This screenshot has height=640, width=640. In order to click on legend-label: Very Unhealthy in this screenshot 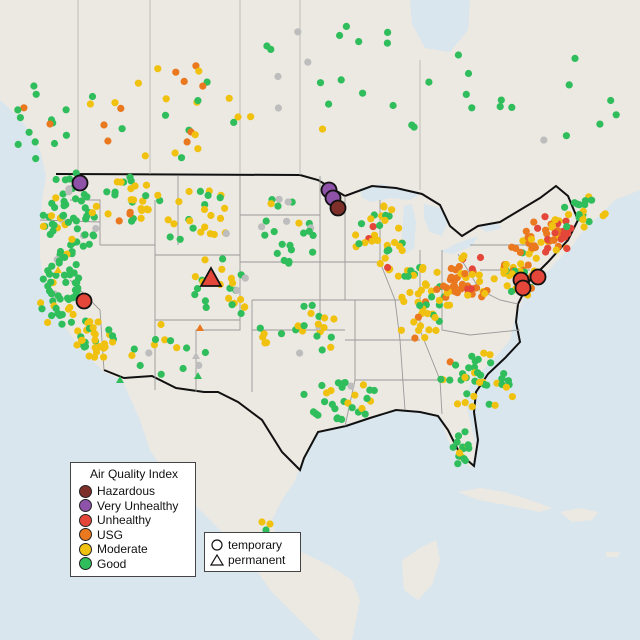, I will do `click(138, 505)`.